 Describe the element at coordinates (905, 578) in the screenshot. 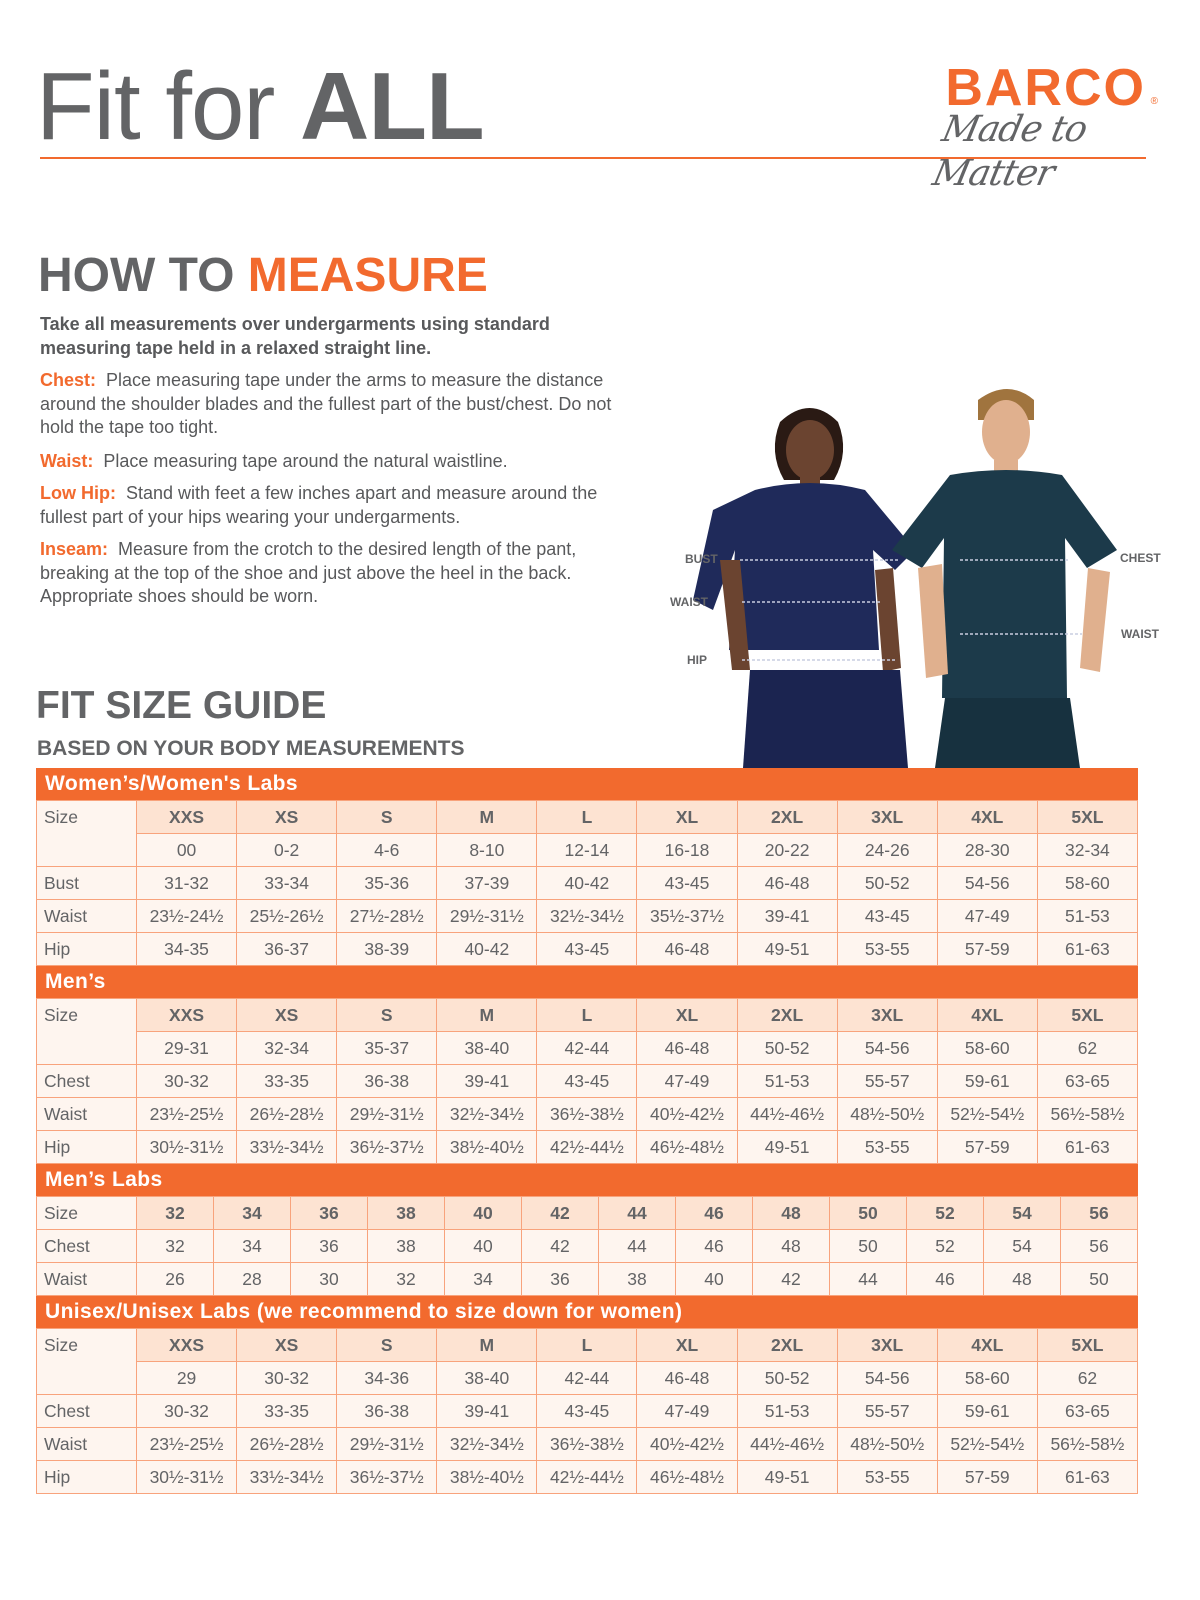

I see `models-illustration` at that location.